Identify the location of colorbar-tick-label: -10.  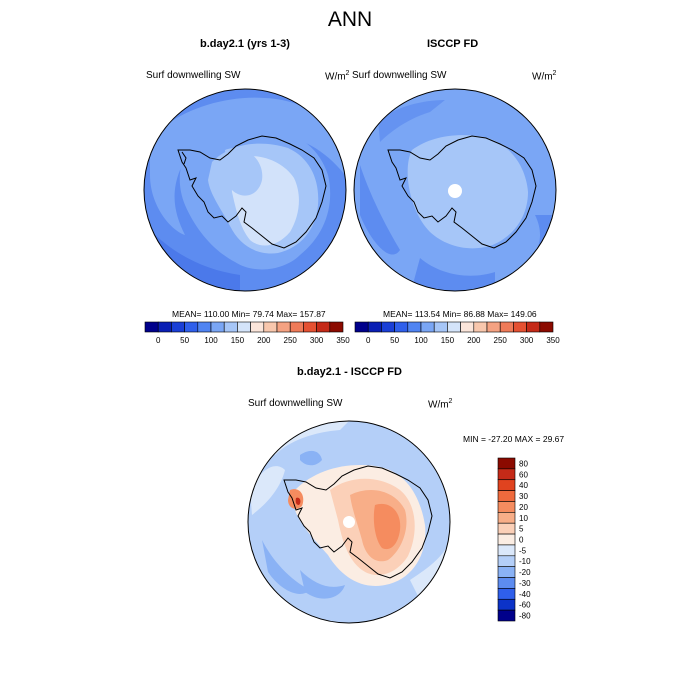
(525, 561).